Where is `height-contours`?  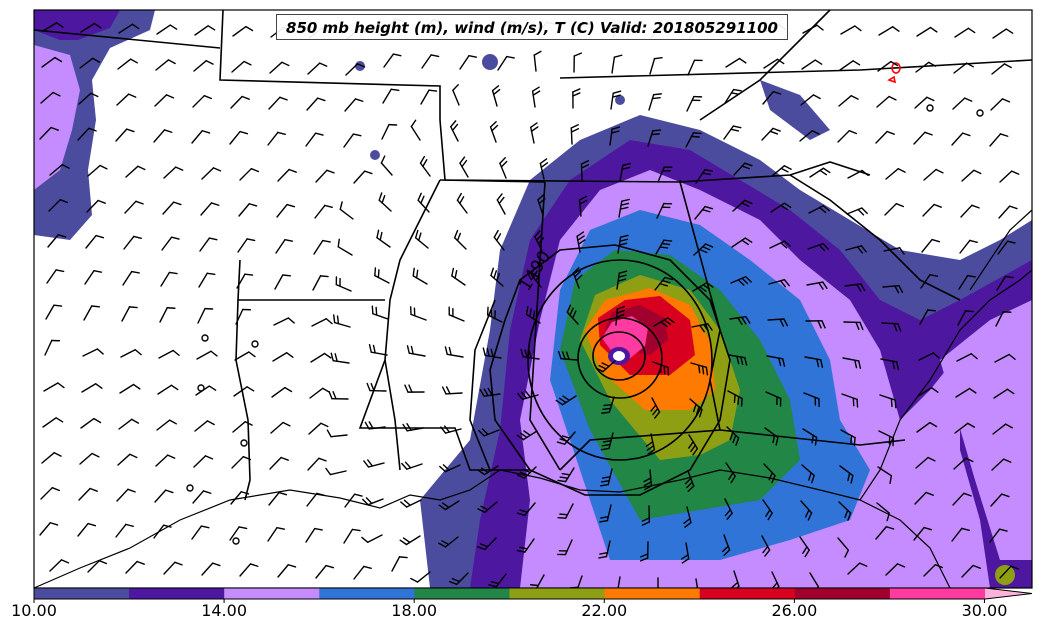 height-contours is located at coordinates (600, 370).